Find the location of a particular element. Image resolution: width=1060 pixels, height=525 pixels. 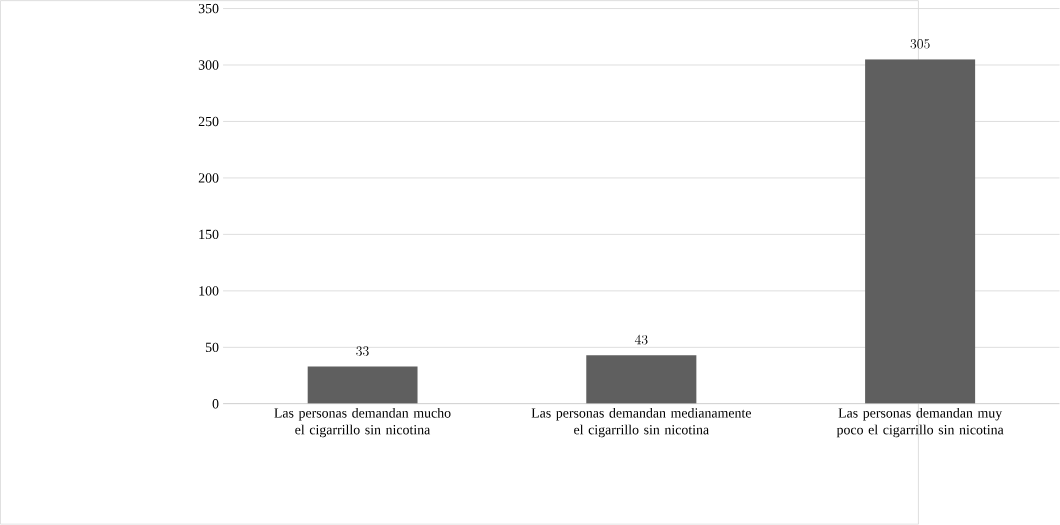

y-tick-label: 300 is located at coordinates (208, 65).